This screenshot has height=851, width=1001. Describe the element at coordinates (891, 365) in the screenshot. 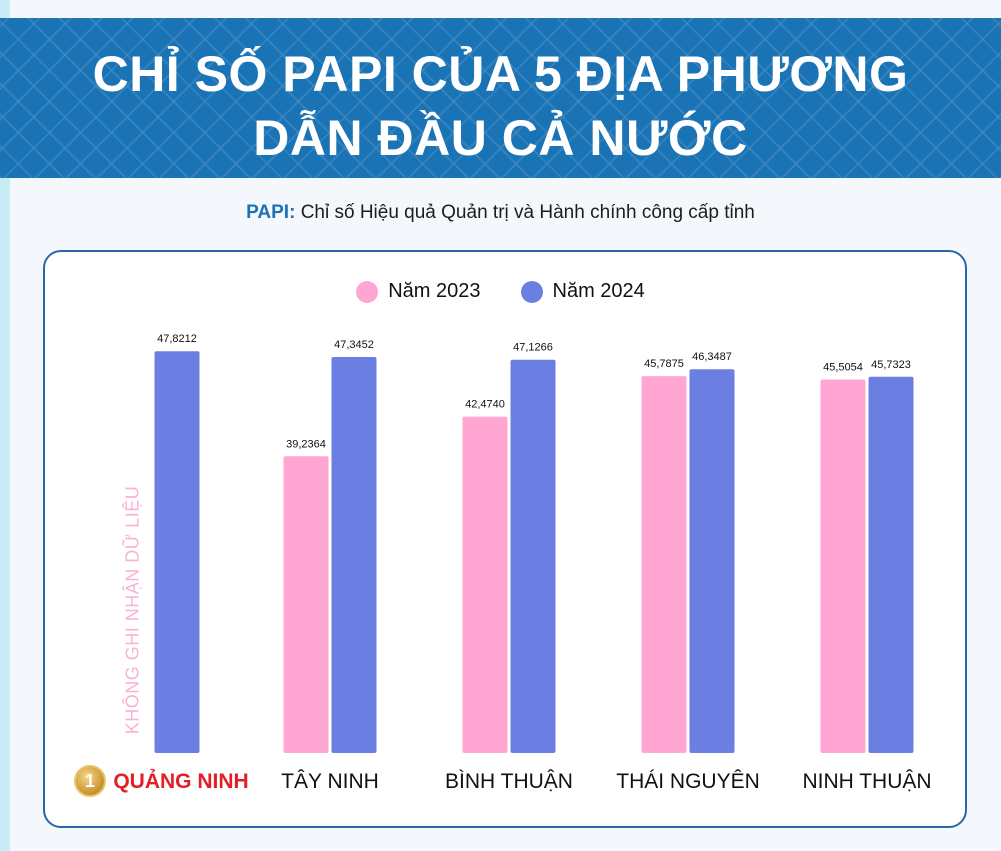

I see `data-label-2024-4: 45,7323` at that location.